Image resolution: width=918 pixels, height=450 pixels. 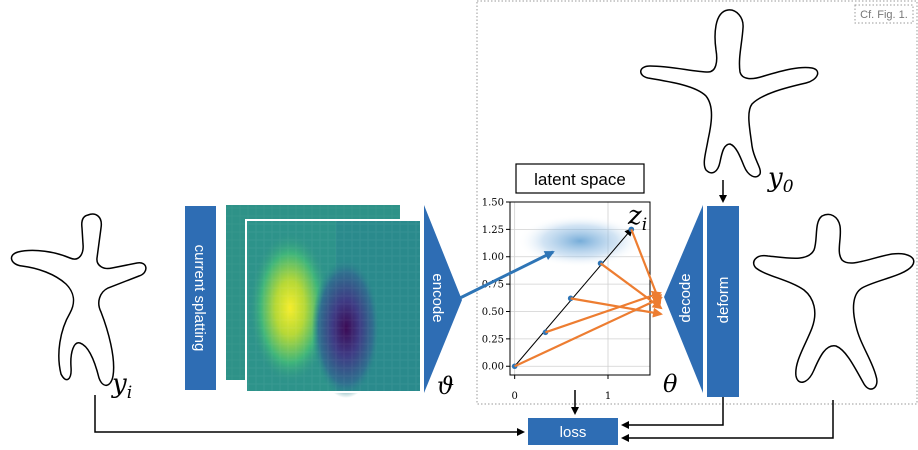 What do you see at coordinates (493, 285) in the screenshot?
I see `y-tick-label: 0.75` at bounding box center [493, 285].